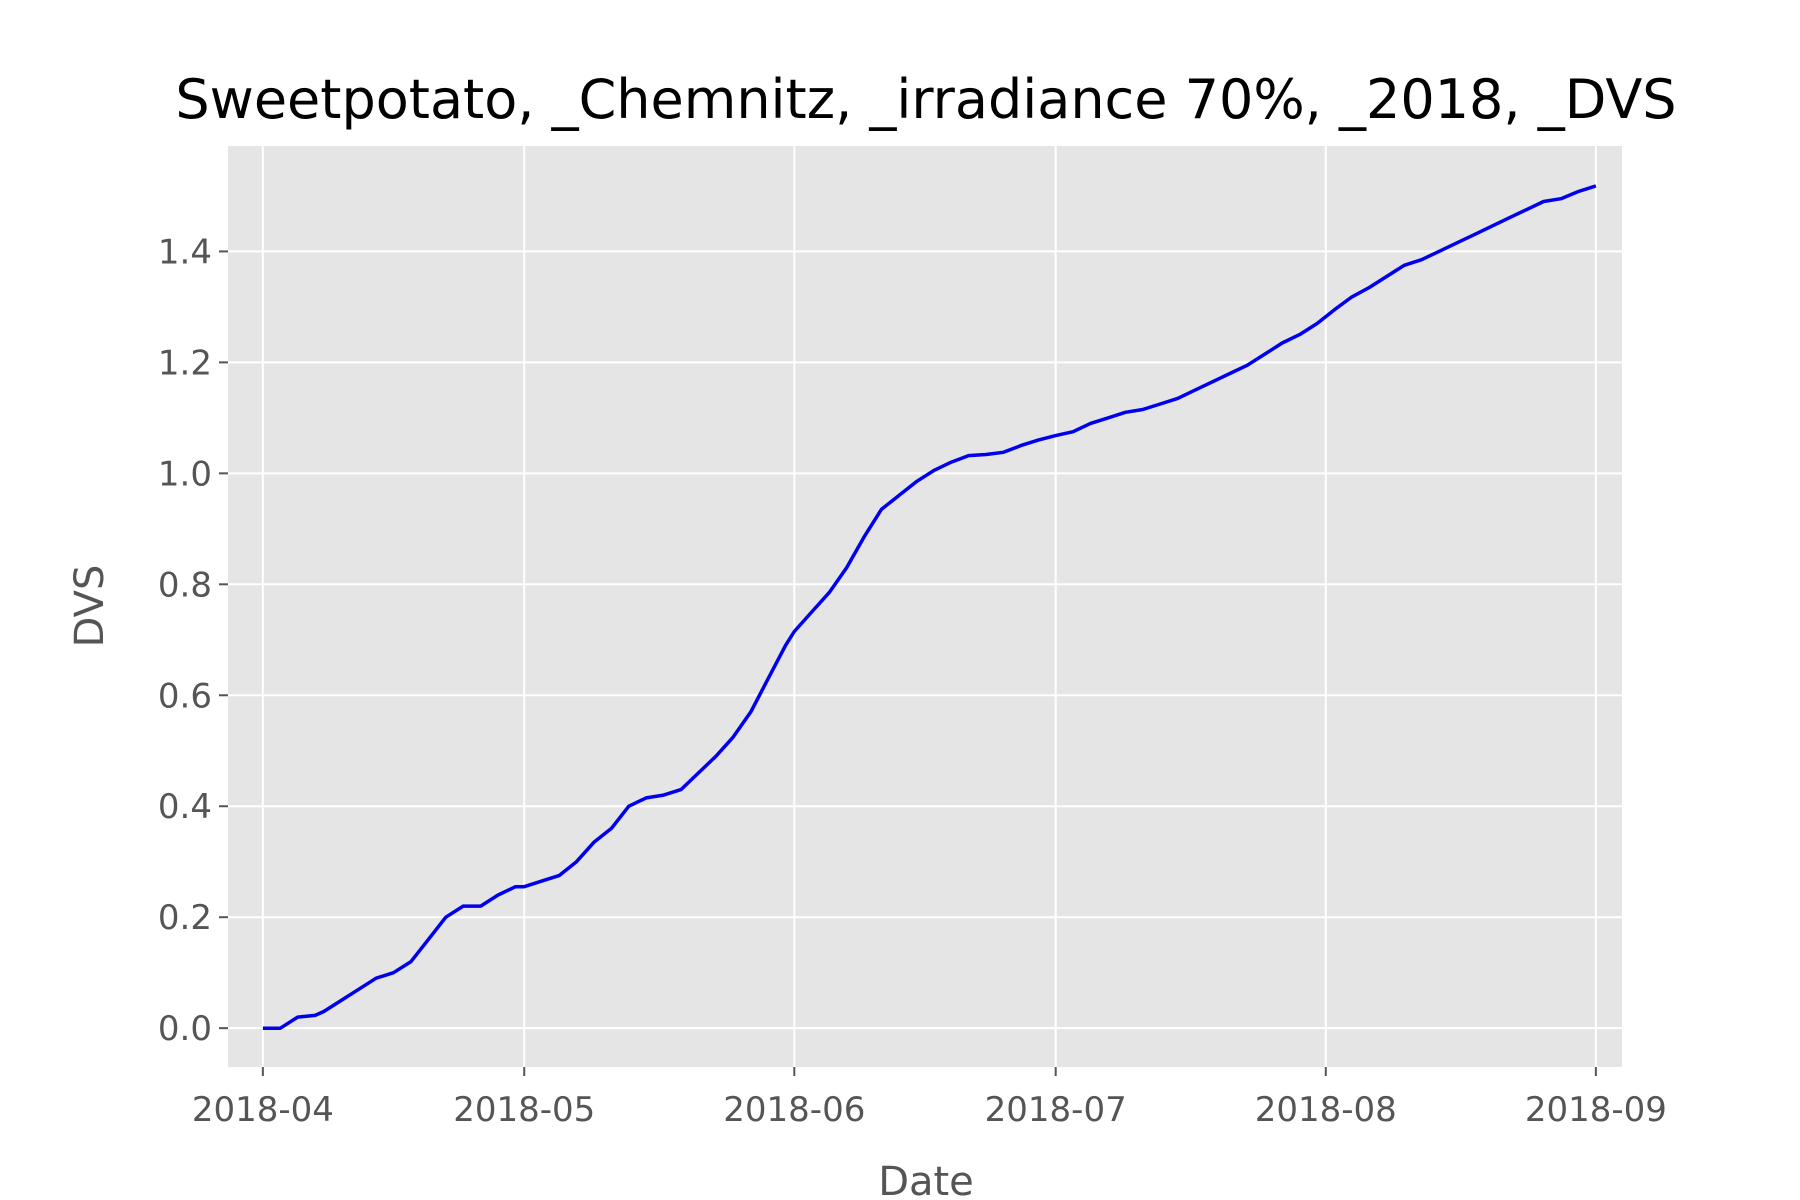 This screenshot has height=1200, width=1800. Describe the element at coordinates (1326, 1110) in the screenshot. I see `x-tick-label: 2018-08` at that location.